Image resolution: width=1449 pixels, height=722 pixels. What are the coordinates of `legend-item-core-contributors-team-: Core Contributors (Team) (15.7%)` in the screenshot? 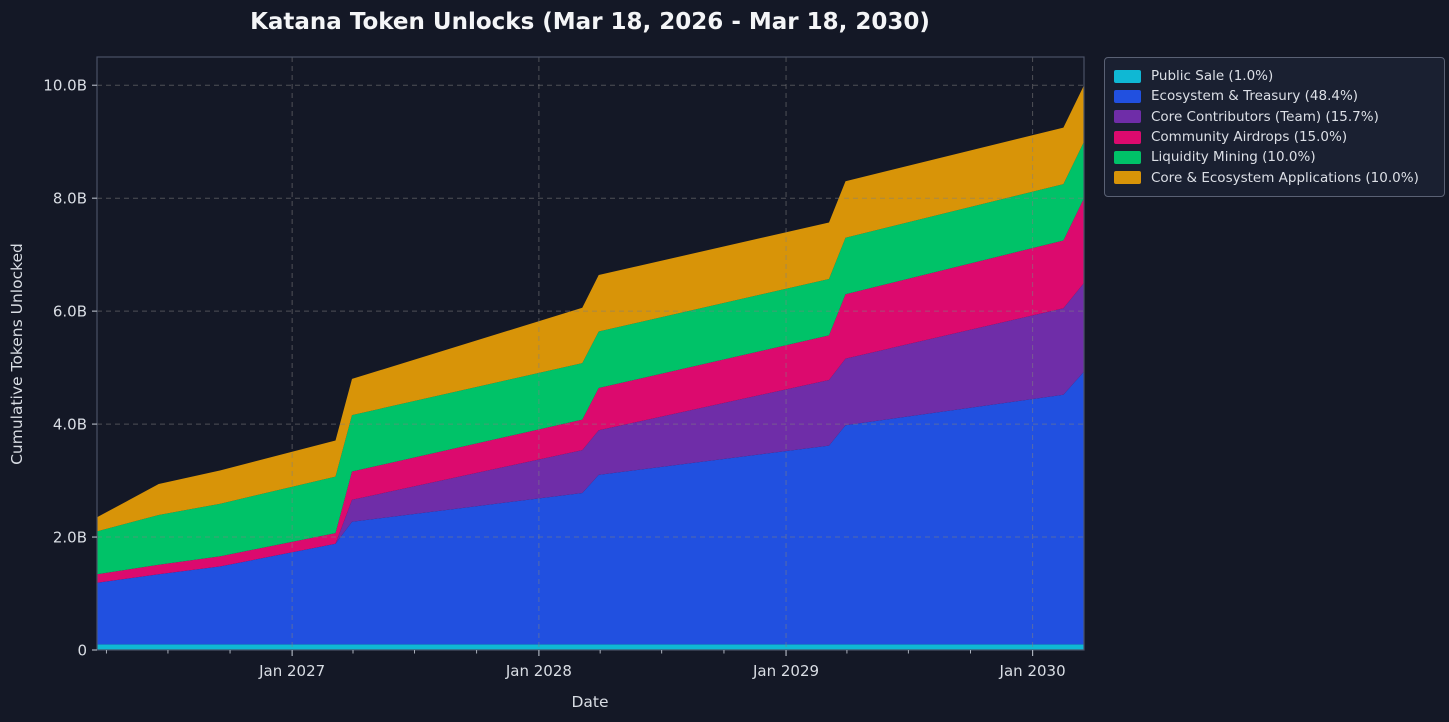 It's located at (1274, 117).